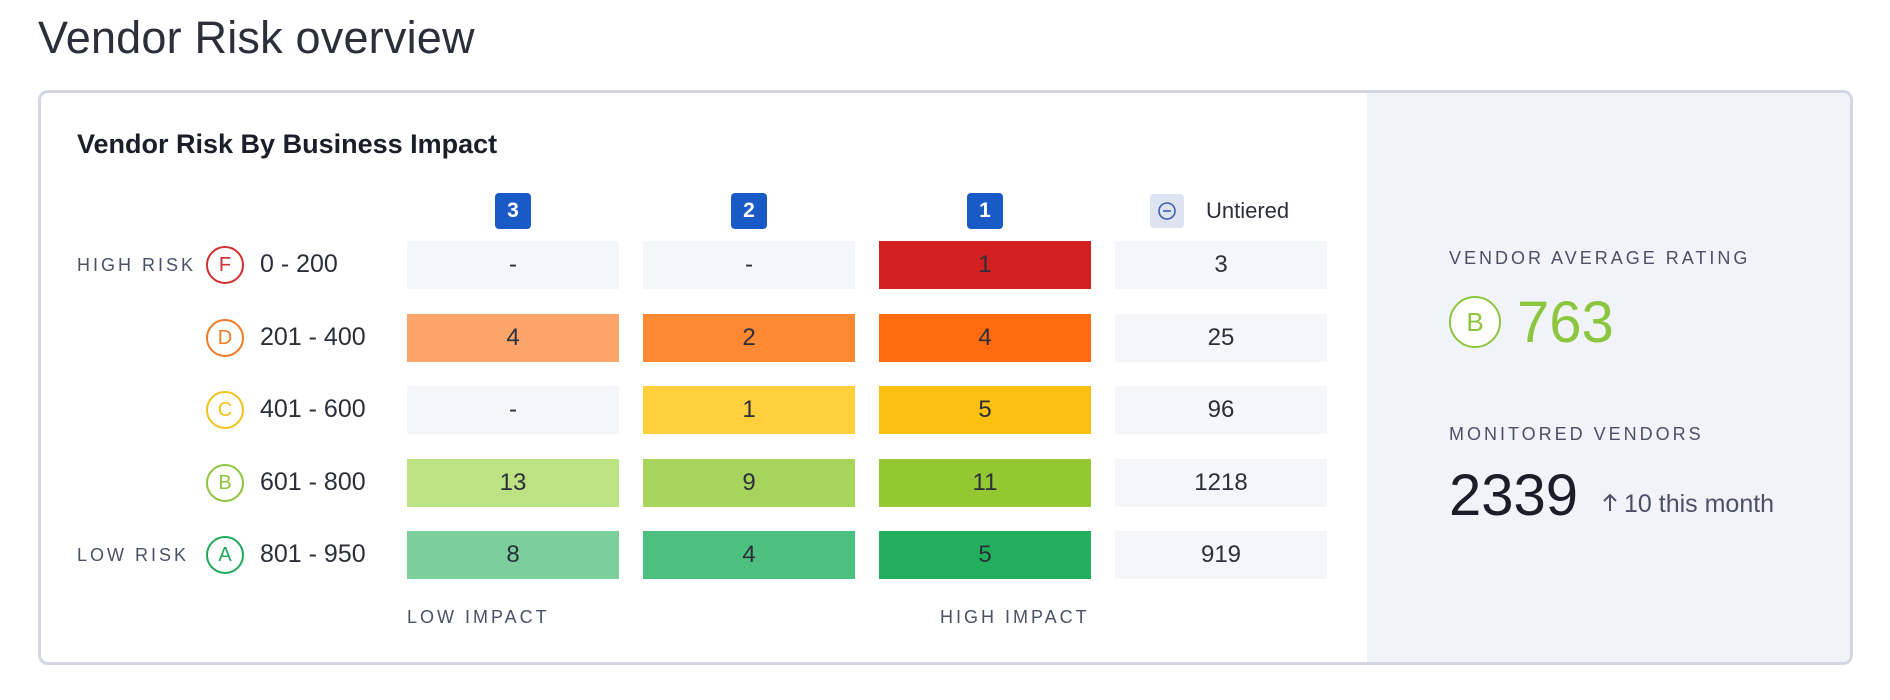  Describe the element at coordinates (1514, 495) in the screenshot. I see `monitored-count: 2339` at that location.